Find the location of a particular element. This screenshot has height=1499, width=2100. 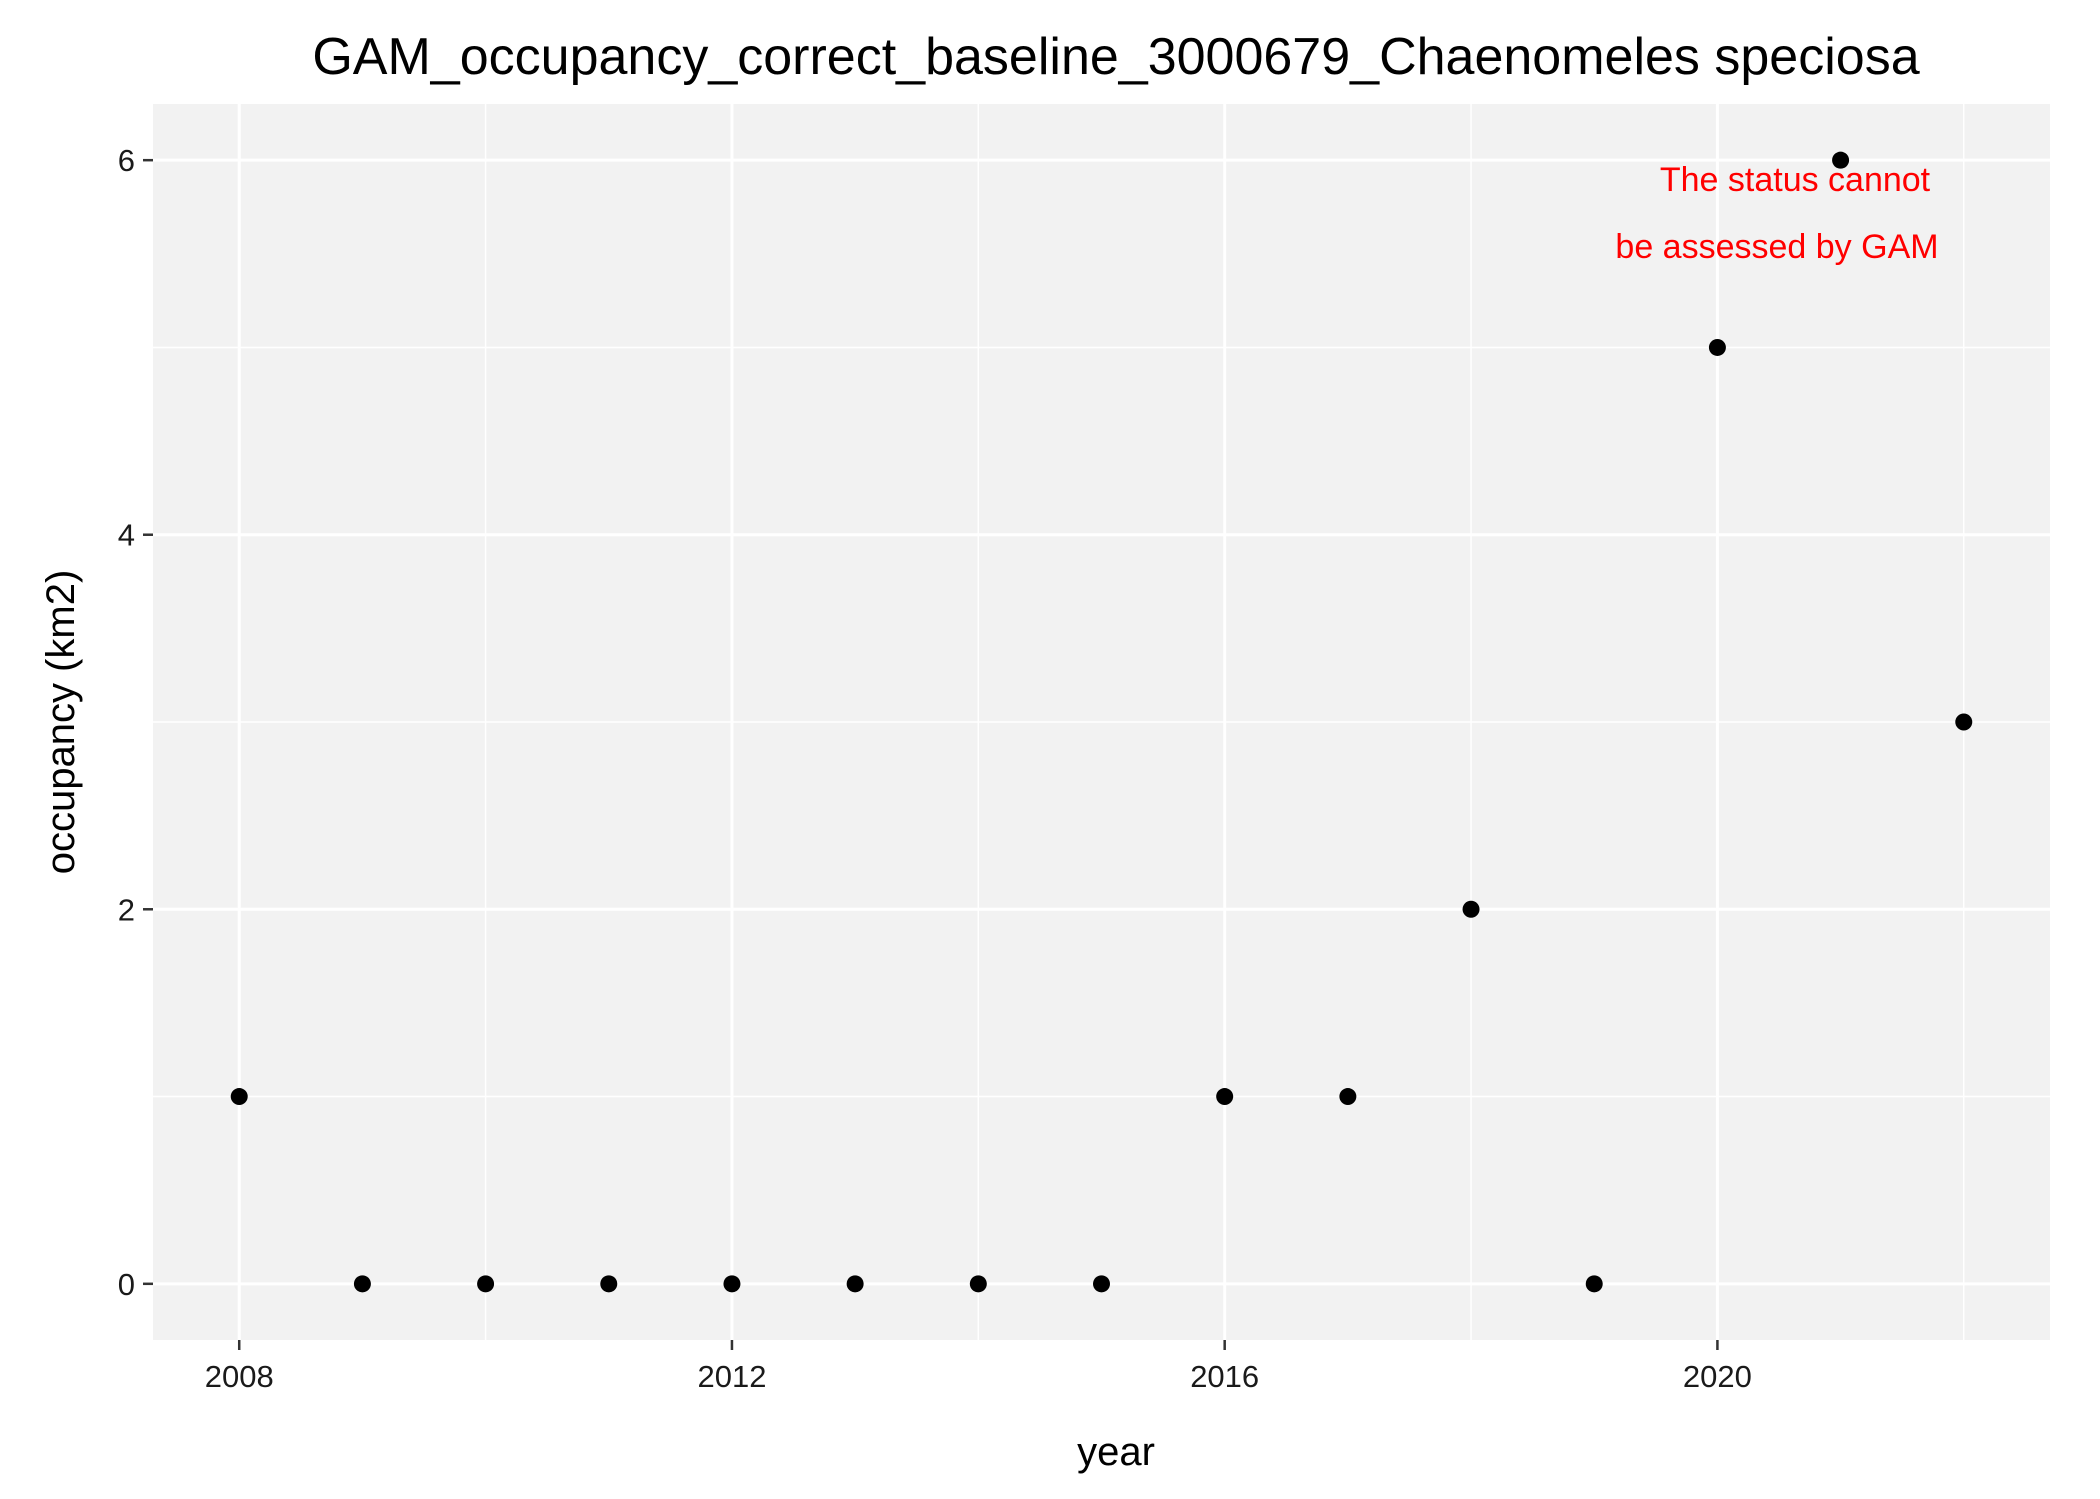

x-tick-label: 2008 is located at coordinates (239, 1376).